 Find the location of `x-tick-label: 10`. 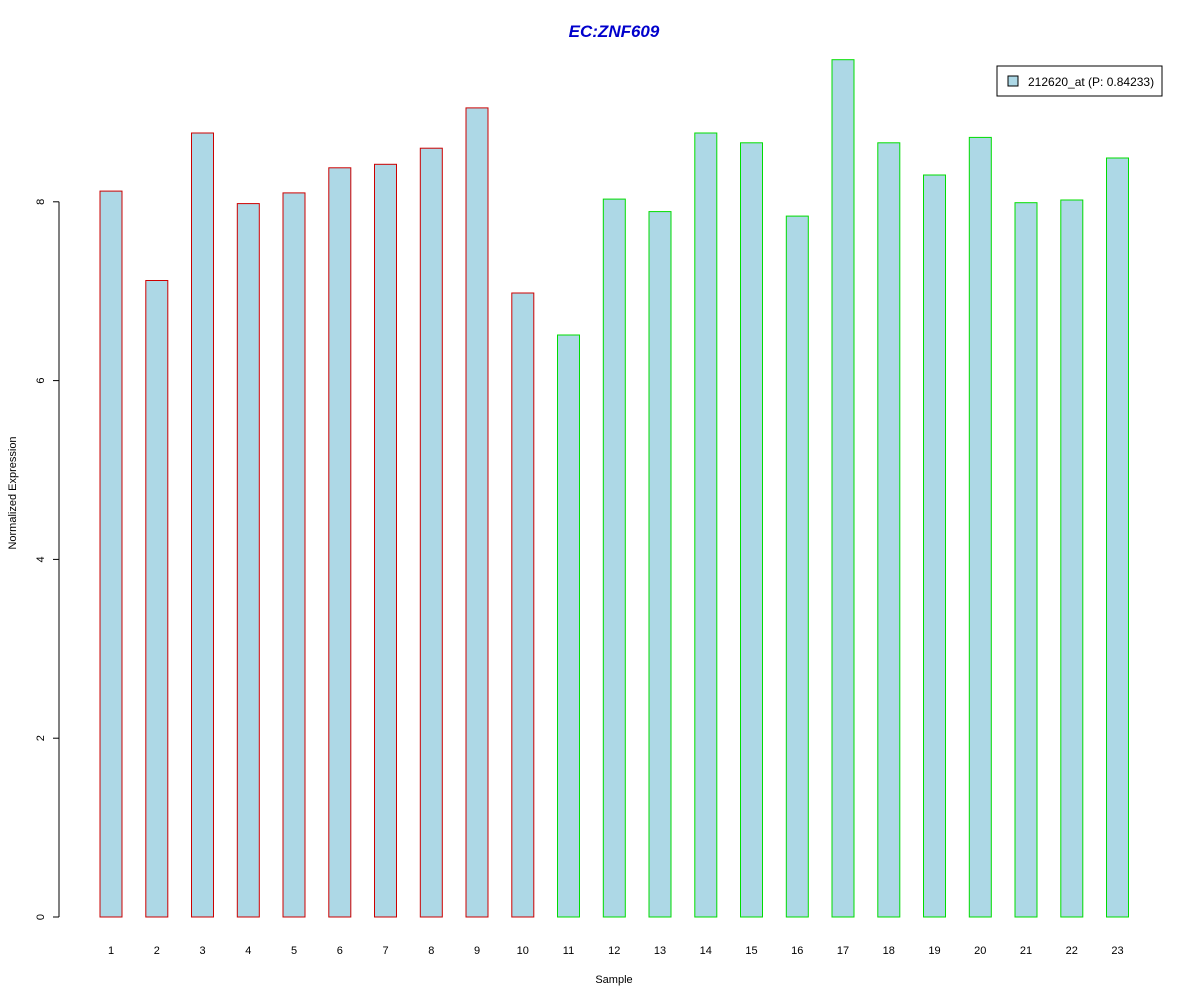

x-tick-label: 10 is located at coordinates (523, 951).